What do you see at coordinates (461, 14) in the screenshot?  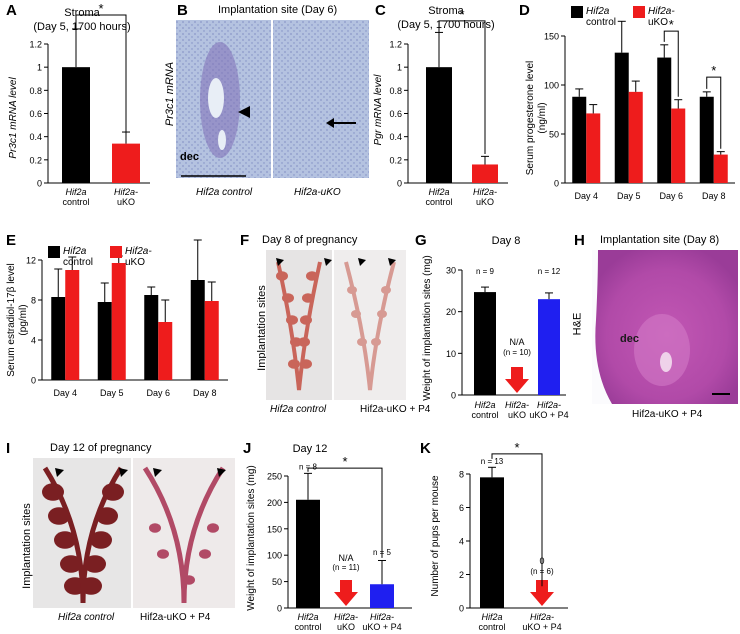 I see `chart-c-significance: *` at bounding box center [461, 14].